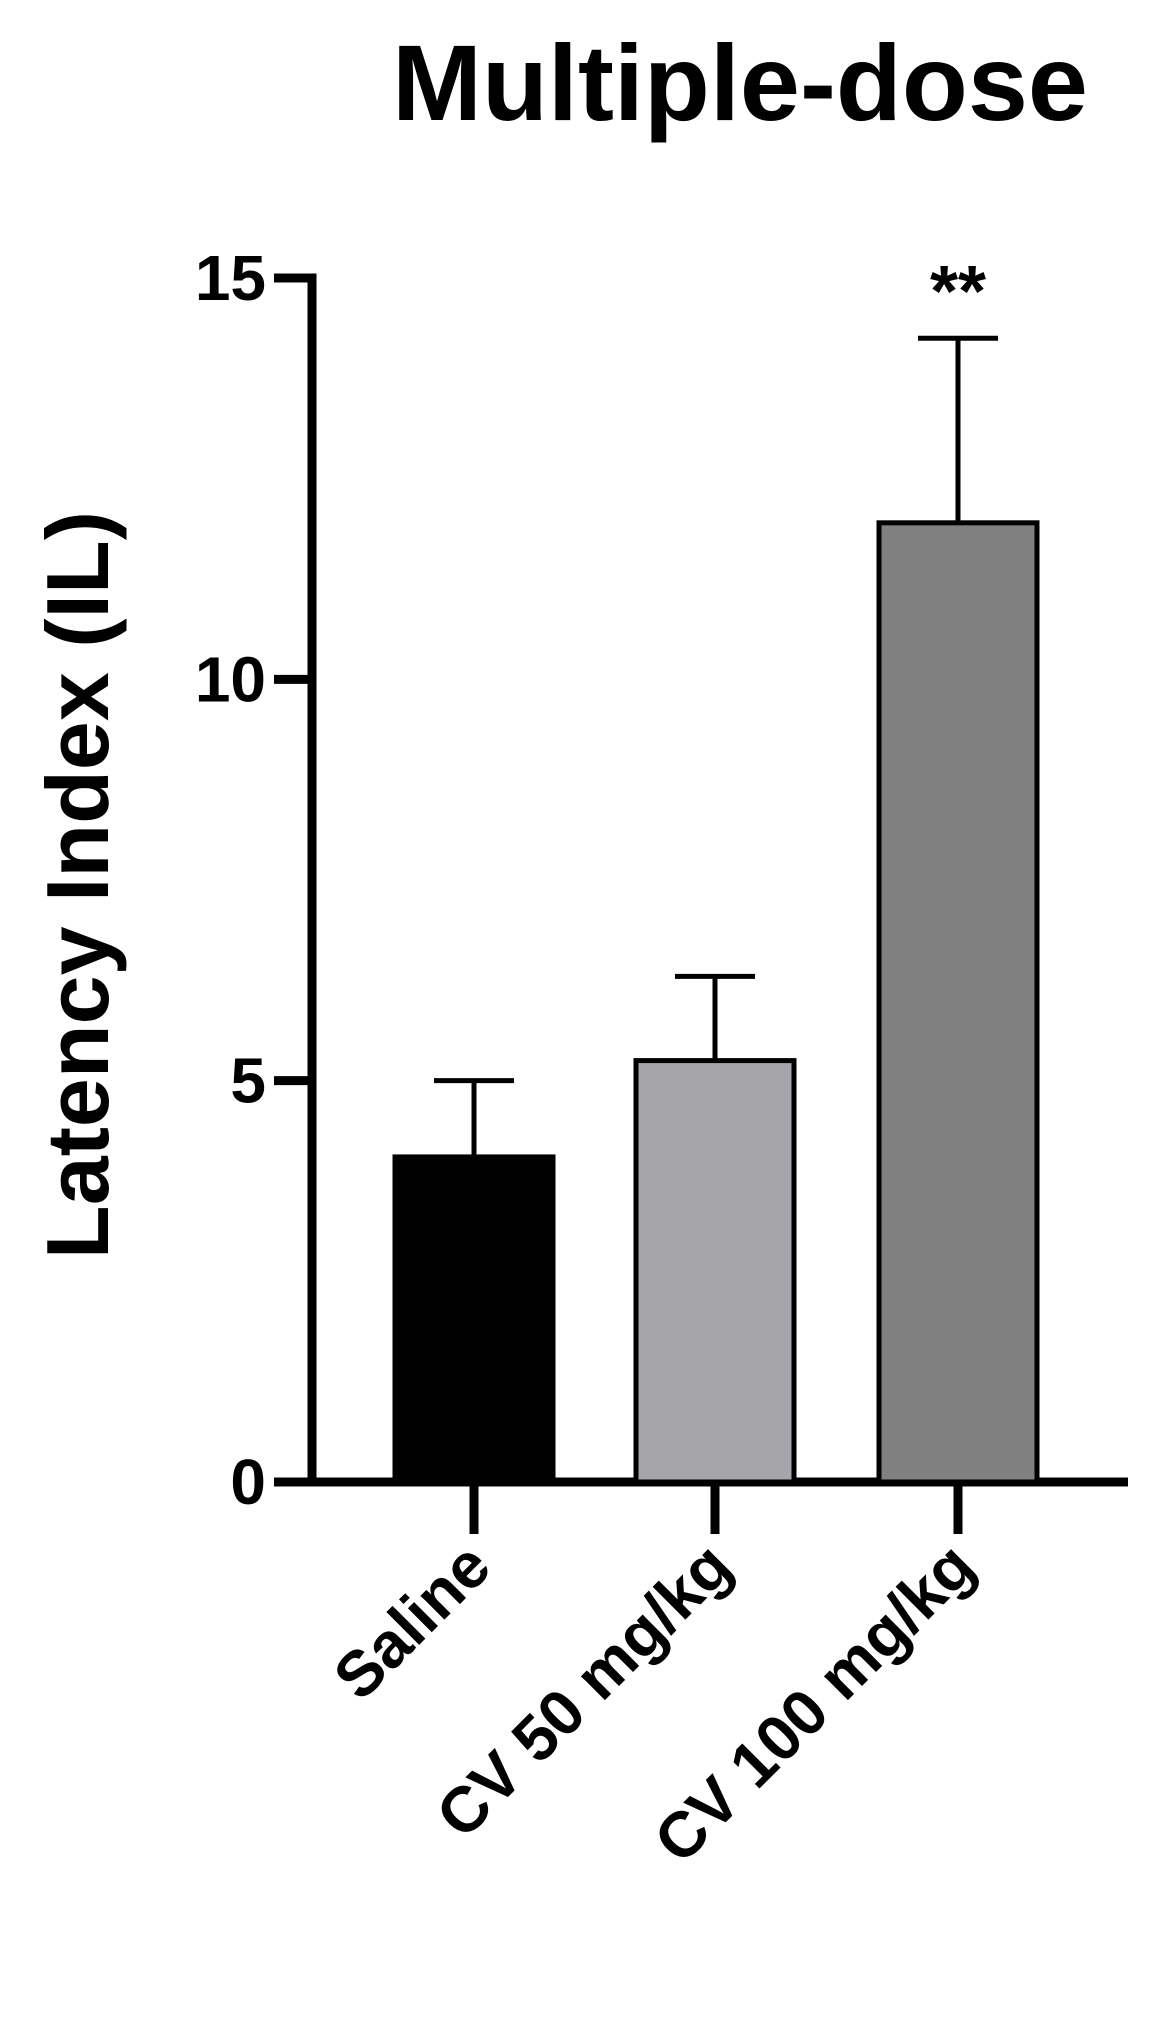 The height and width of the screenshot is (2037, 1155). What do you see at coordinates (958, 292) in the screenshot?
I see `significance-label: **` at bounding box center [958, 292].